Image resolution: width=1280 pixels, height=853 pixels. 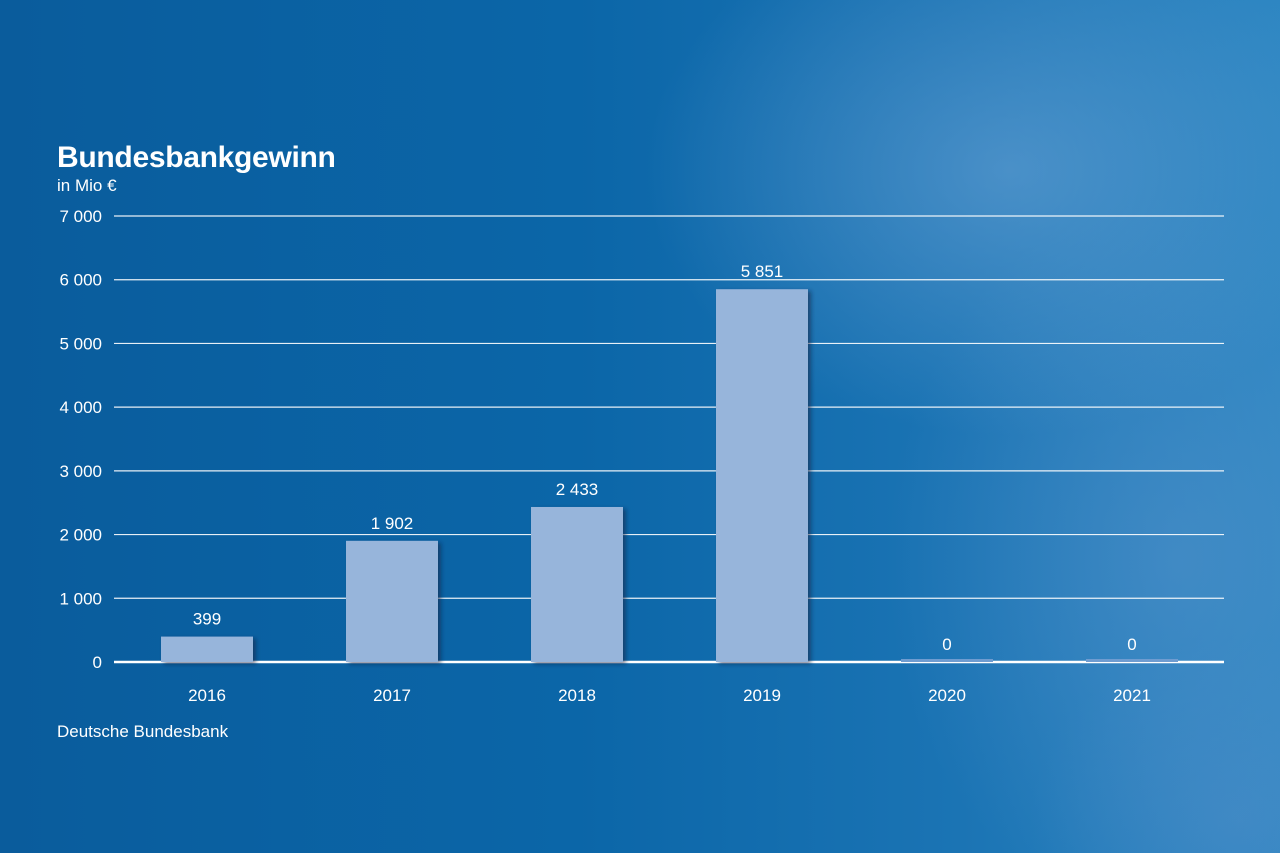 I want to click on value-label: 399, so click(x=207, y=619).